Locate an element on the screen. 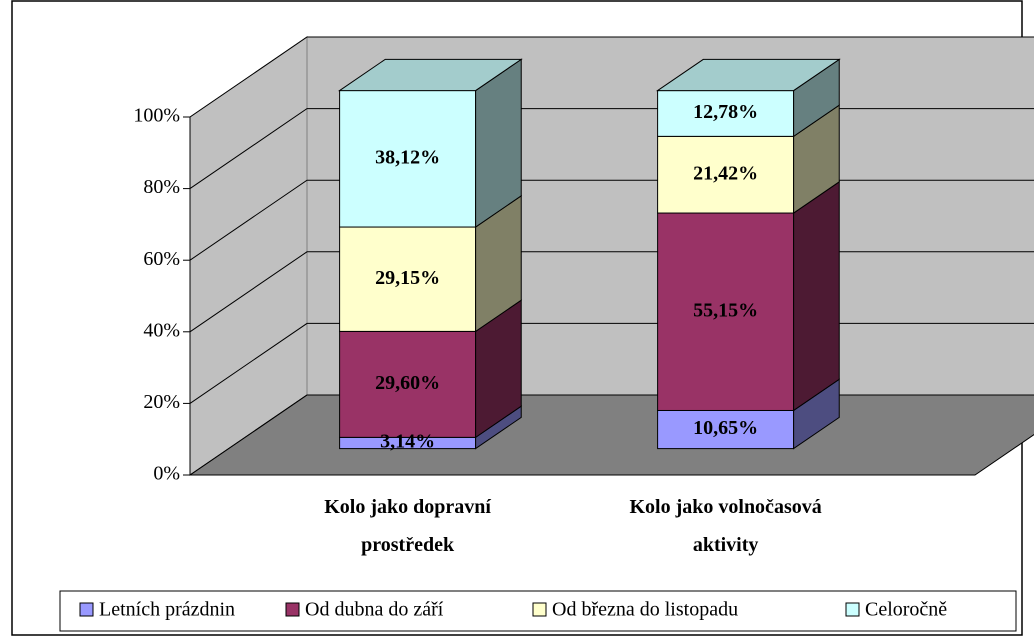 The height and width of the screenshot is (637, 1034). y-tick-label: 60% is located at coordinates (161, 259).